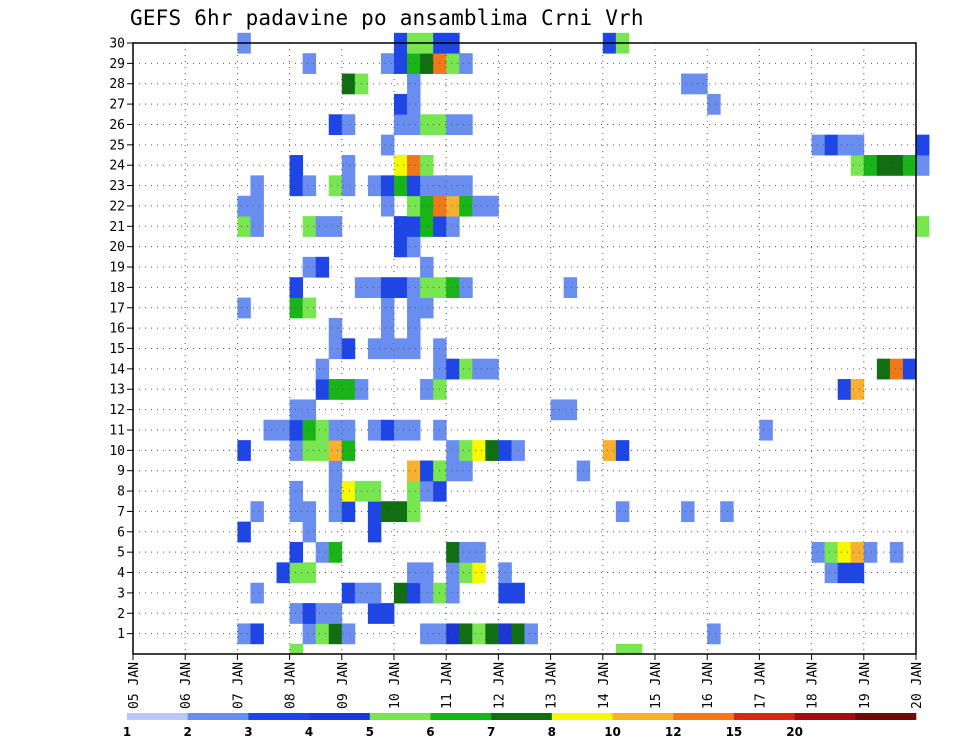  I want to click on x-tick-label: 13 JAN, so click(552, 685).